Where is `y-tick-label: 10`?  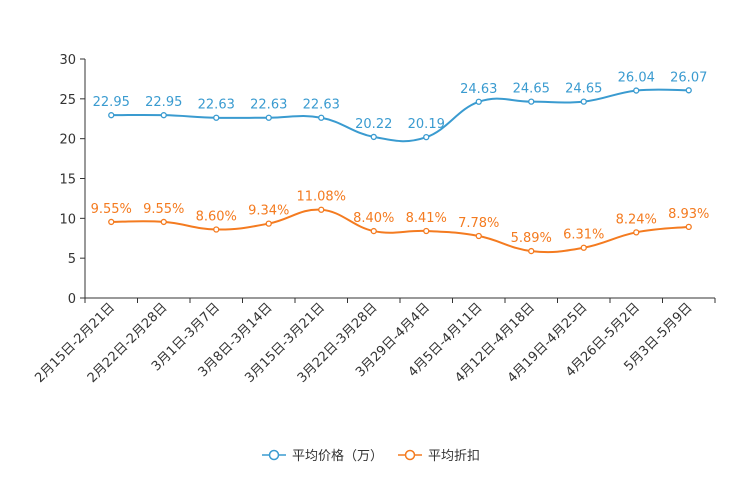 y-tick-label: 10 is located at coordinates (67, 219).